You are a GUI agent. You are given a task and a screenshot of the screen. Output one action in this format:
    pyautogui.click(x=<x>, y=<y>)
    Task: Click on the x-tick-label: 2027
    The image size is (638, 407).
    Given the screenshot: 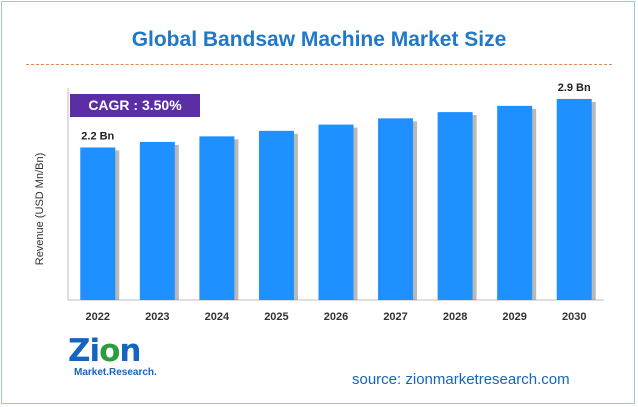 What is the action you would take?
    pyautogui.click(x=395, y=317)
    